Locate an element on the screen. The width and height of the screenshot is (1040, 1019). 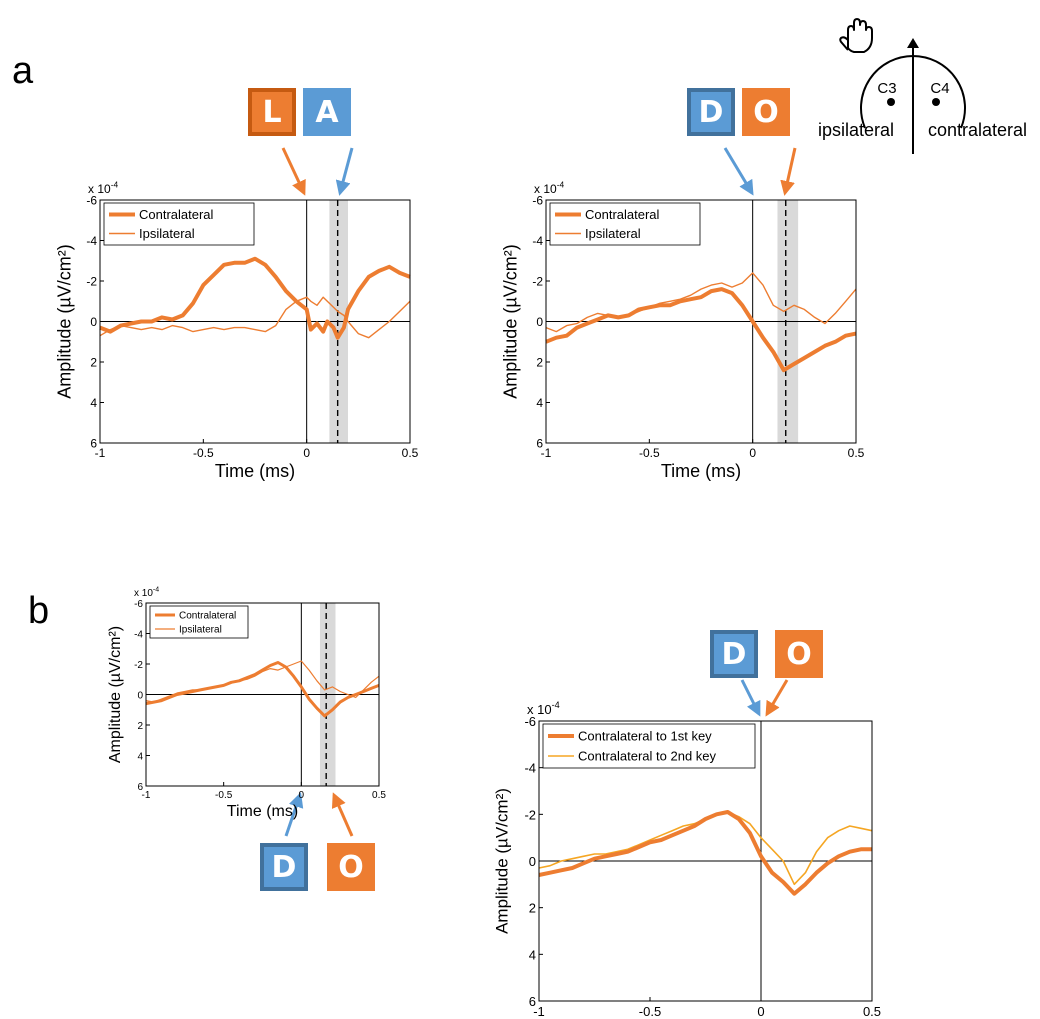
legend-entry: Contralateral to 1st key is located at coordinates (645, 736).